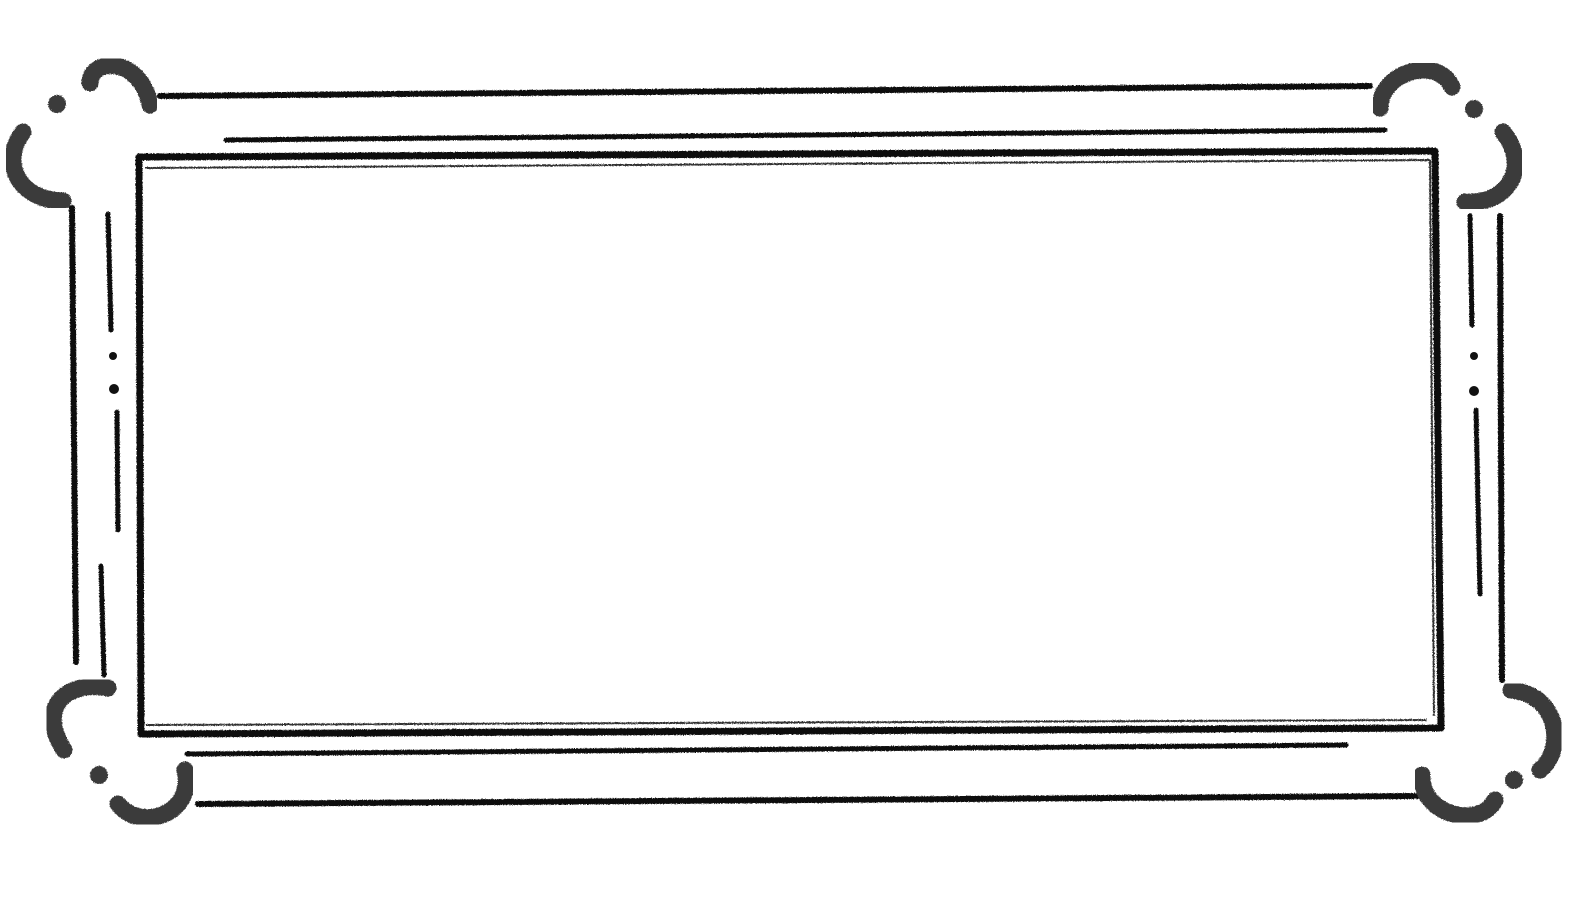 The image size is (1590, 900). I want to click on corner-ornament-top-left, so click(81, 133).